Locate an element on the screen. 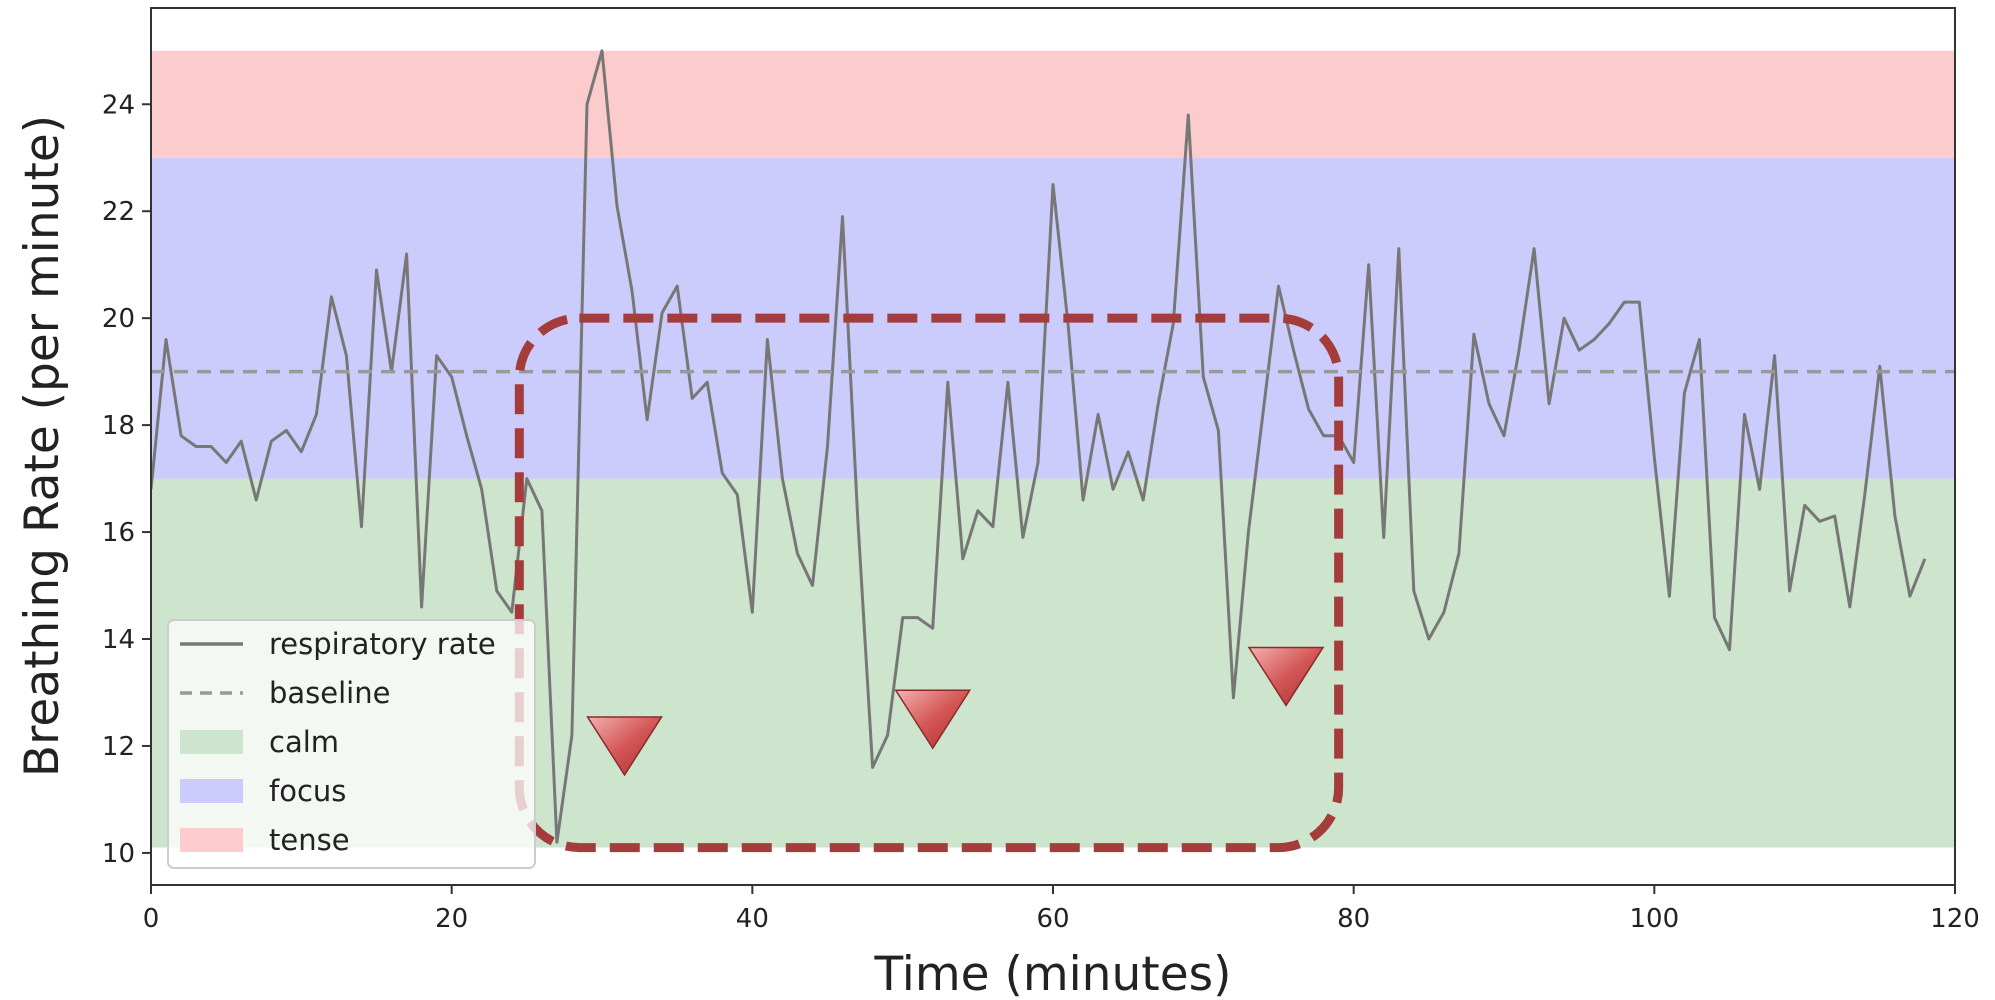 This screenshot has width=1995, height=1000. legend-swatch-focus is located at coordinates (211, 791).